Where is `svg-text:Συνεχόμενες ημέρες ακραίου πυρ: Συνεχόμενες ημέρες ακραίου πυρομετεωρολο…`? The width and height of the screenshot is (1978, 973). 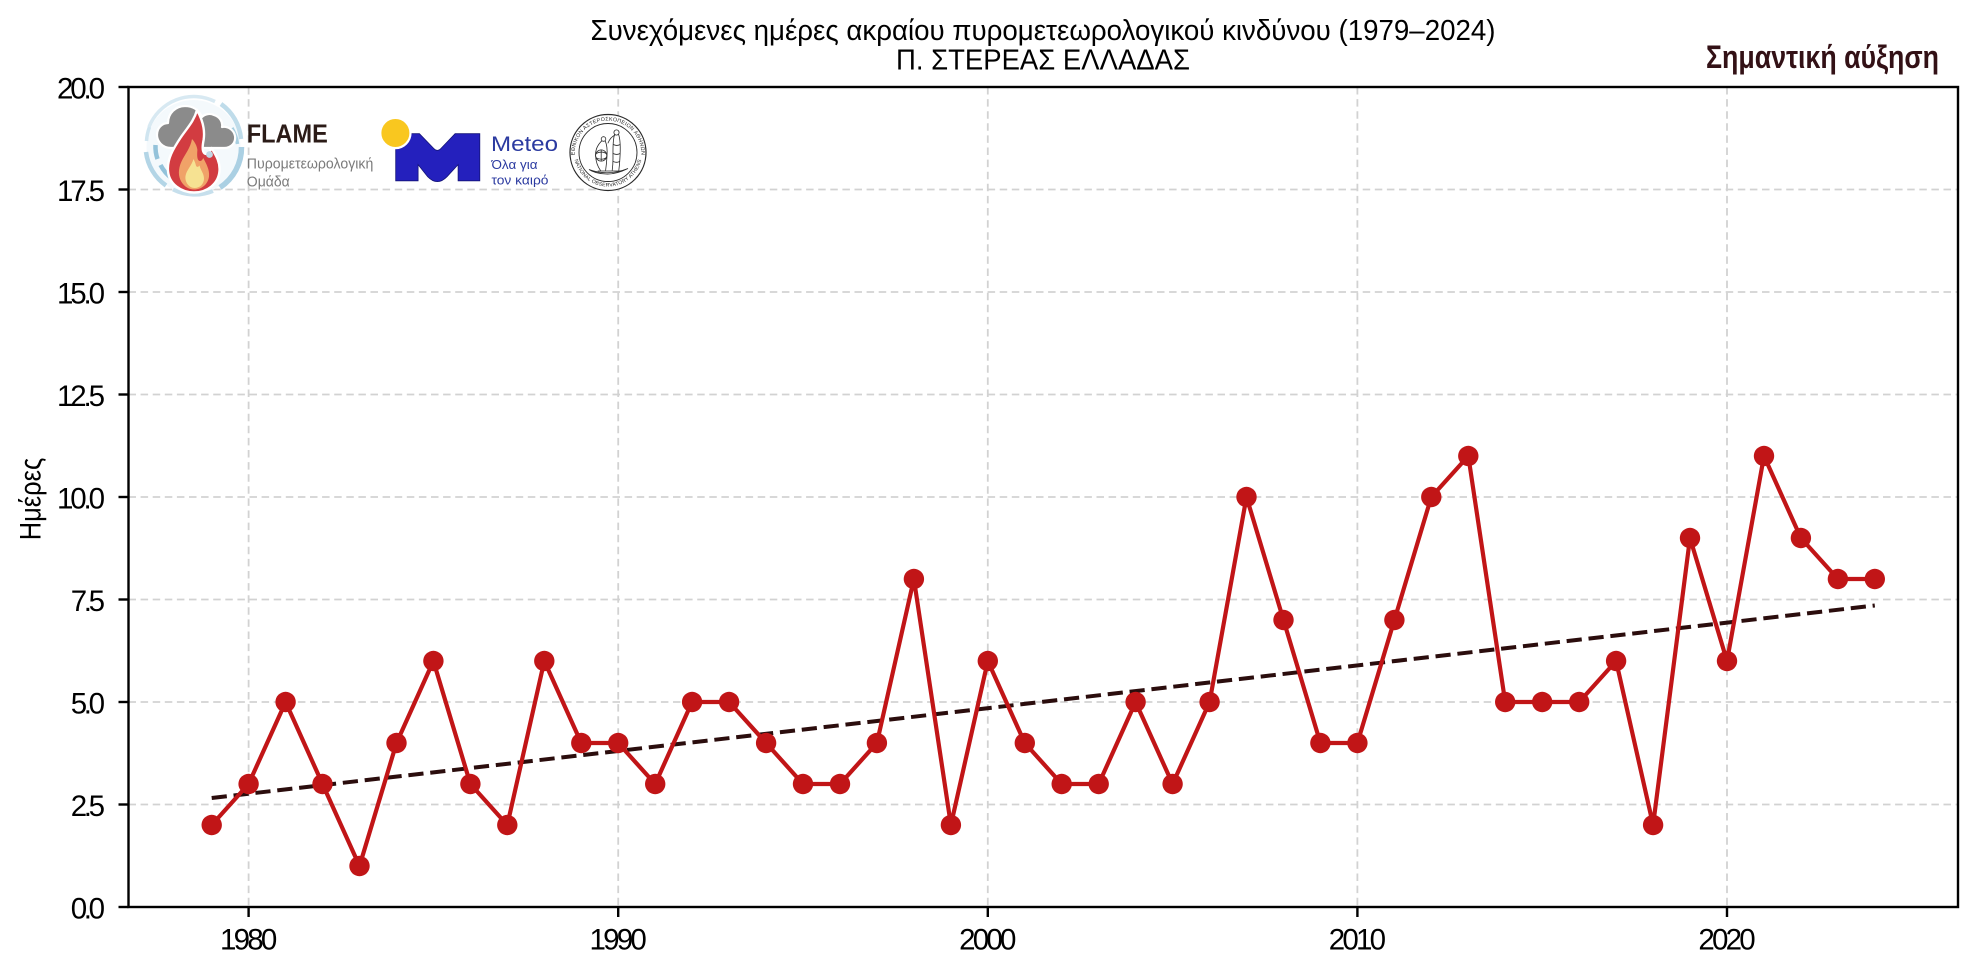 svg-text:Συνεχόμενες ημέρες ακραίου πυρ: Συνεχόμενες ημέρες ακραίου πυρομετεωρολο… is located at coordinates (1043, 31).